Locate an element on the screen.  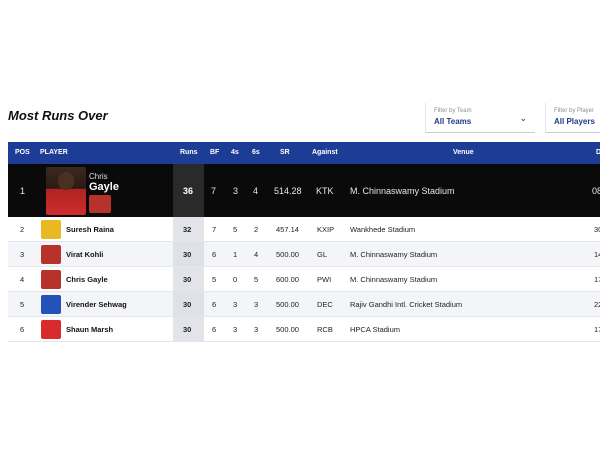
player-photo is located at coordinates (66, 191).